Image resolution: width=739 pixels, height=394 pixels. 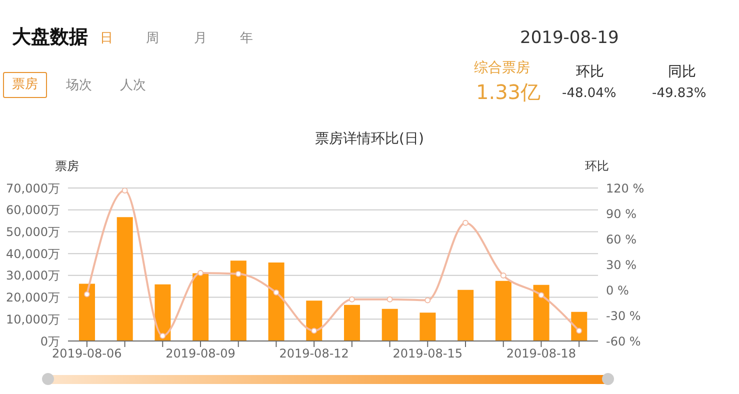 I want to click on y-tick-label: 60,000万, so click(x=33, y=210).